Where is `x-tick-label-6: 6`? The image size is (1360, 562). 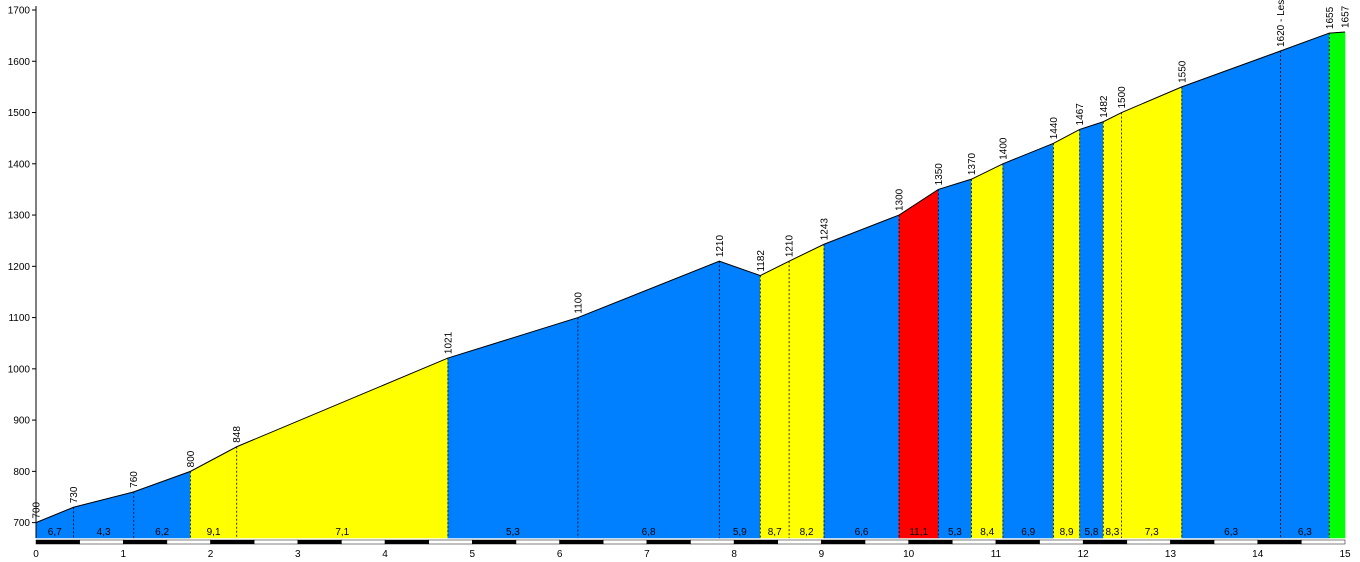 x-tick-label-6: 6 is located at coordinates (560, 554).